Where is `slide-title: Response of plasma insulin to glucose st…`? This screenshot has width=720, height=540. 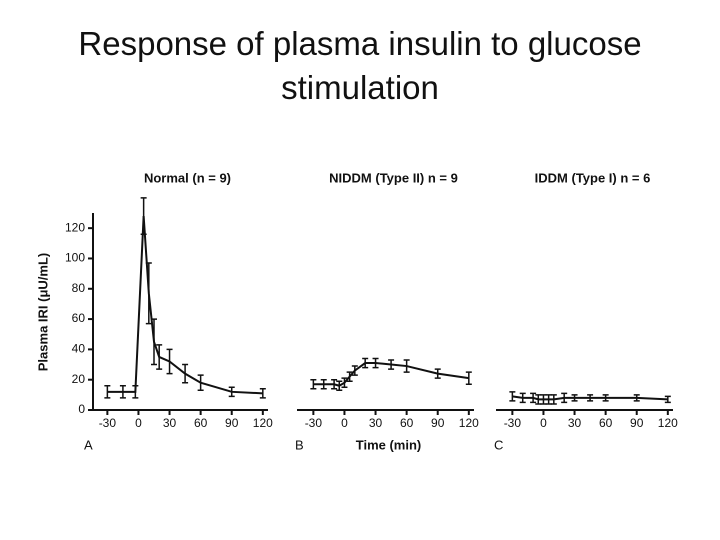 slide-title: Response of plasma insulin to glucose st… is located at coordinates (360, 65).